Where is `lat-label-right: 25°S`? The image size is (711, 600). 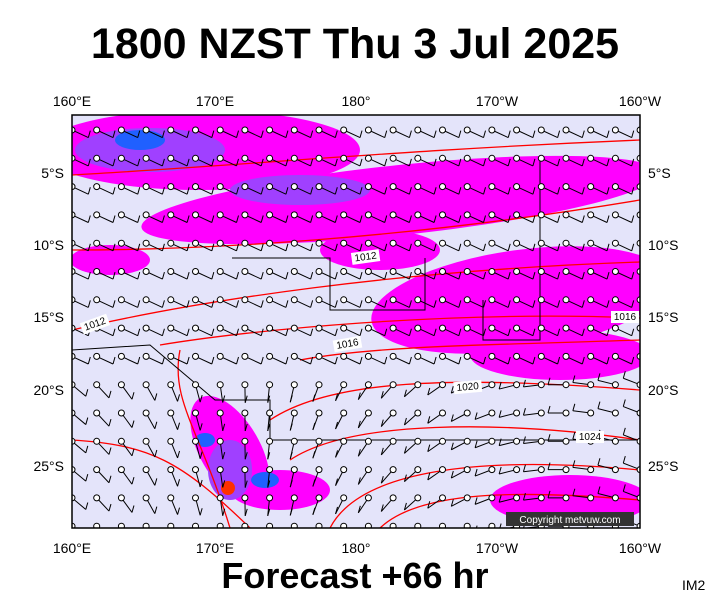
lat-label-right: 25°S is located at coordinates (663, 466).